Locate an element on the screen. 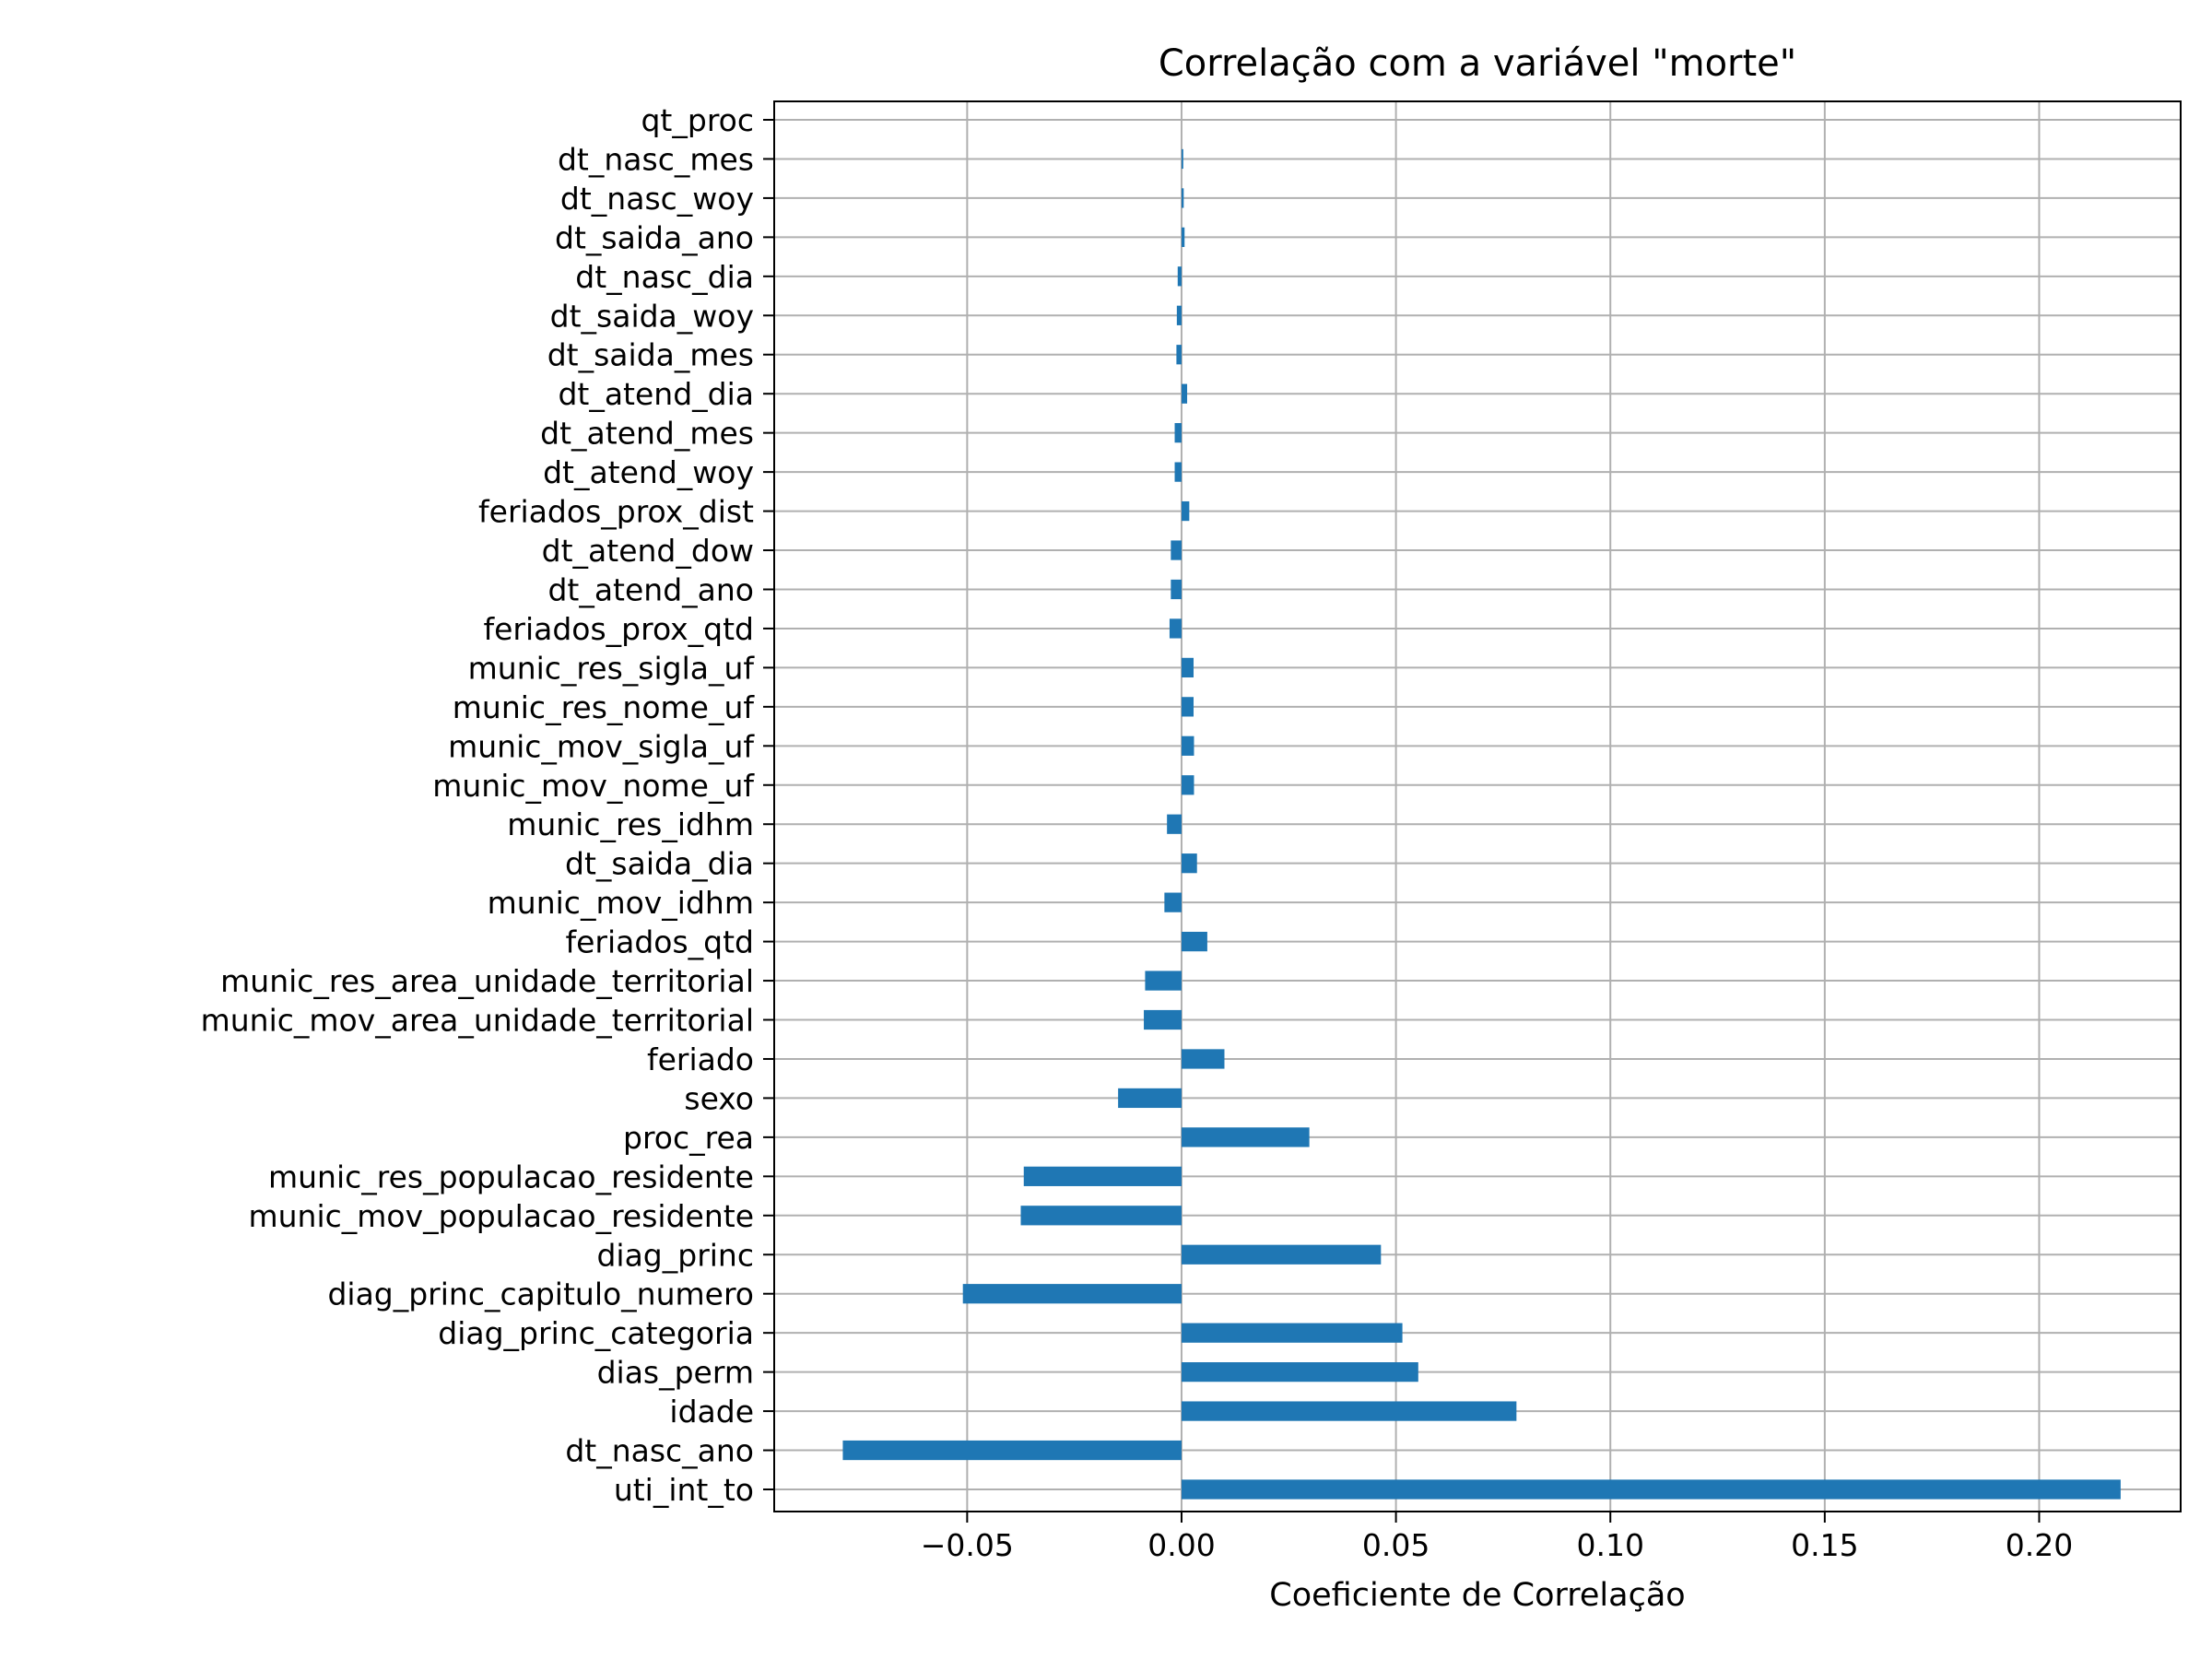 The image size is (2212, 1659). bar-munic_mov_area_unidade_territorial is located at coordinates (1163, 1019).